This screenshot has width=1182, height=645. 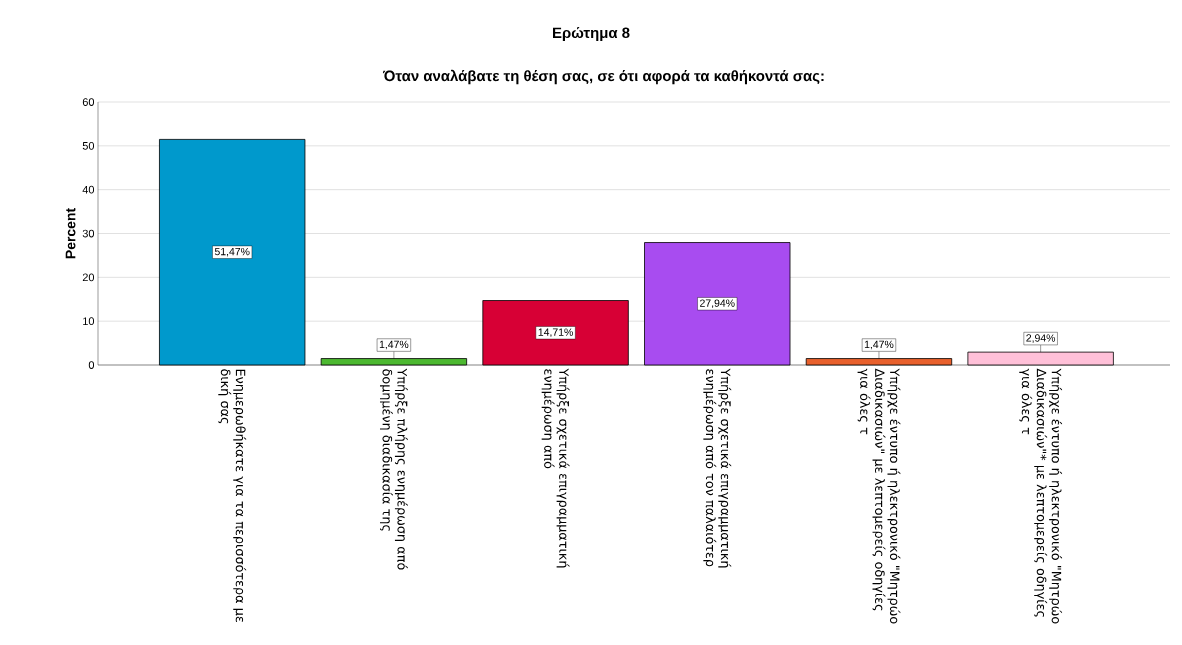 What do you see at coordinates (88, 145) in the screenshot?
I see `y-tick-label: 50` at bounding box center [88, 145].